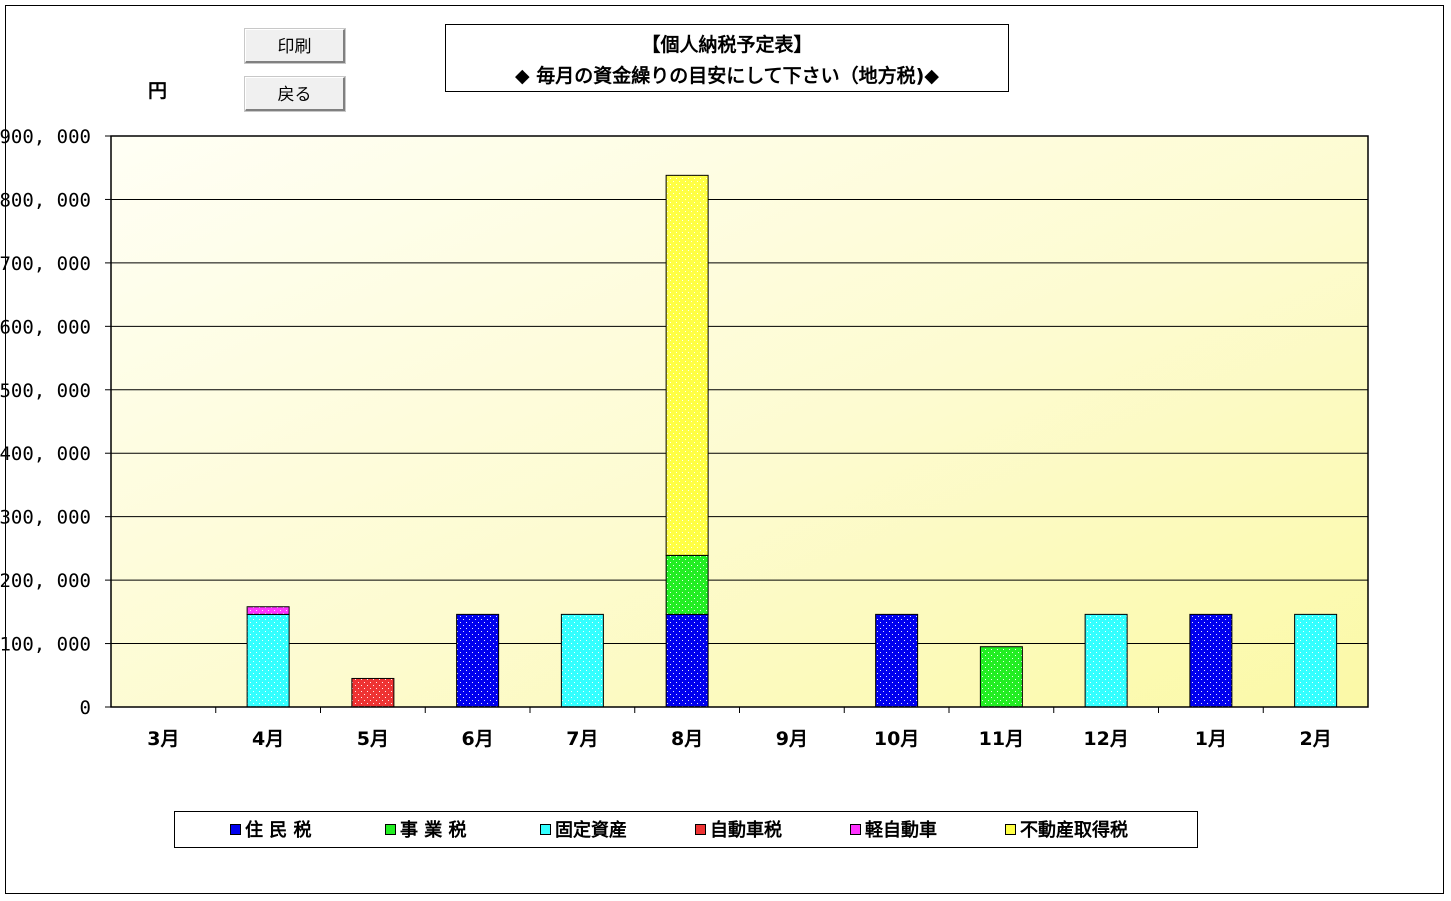  I want to click on x-tick-label: 2月, so click(1316, 739).